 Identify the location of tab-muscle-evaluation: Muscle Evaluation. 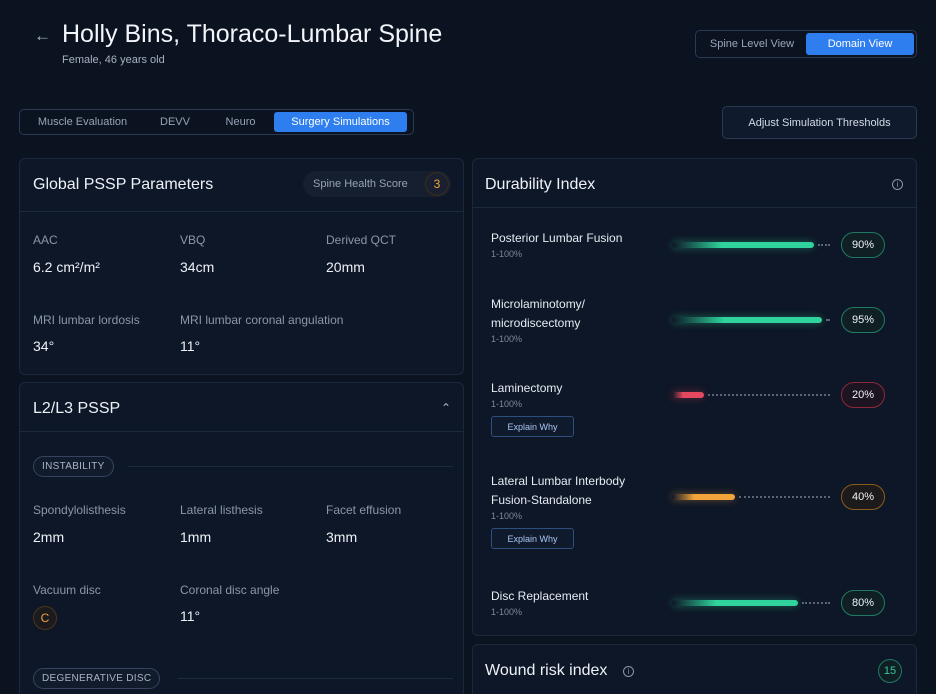
(82, 122).